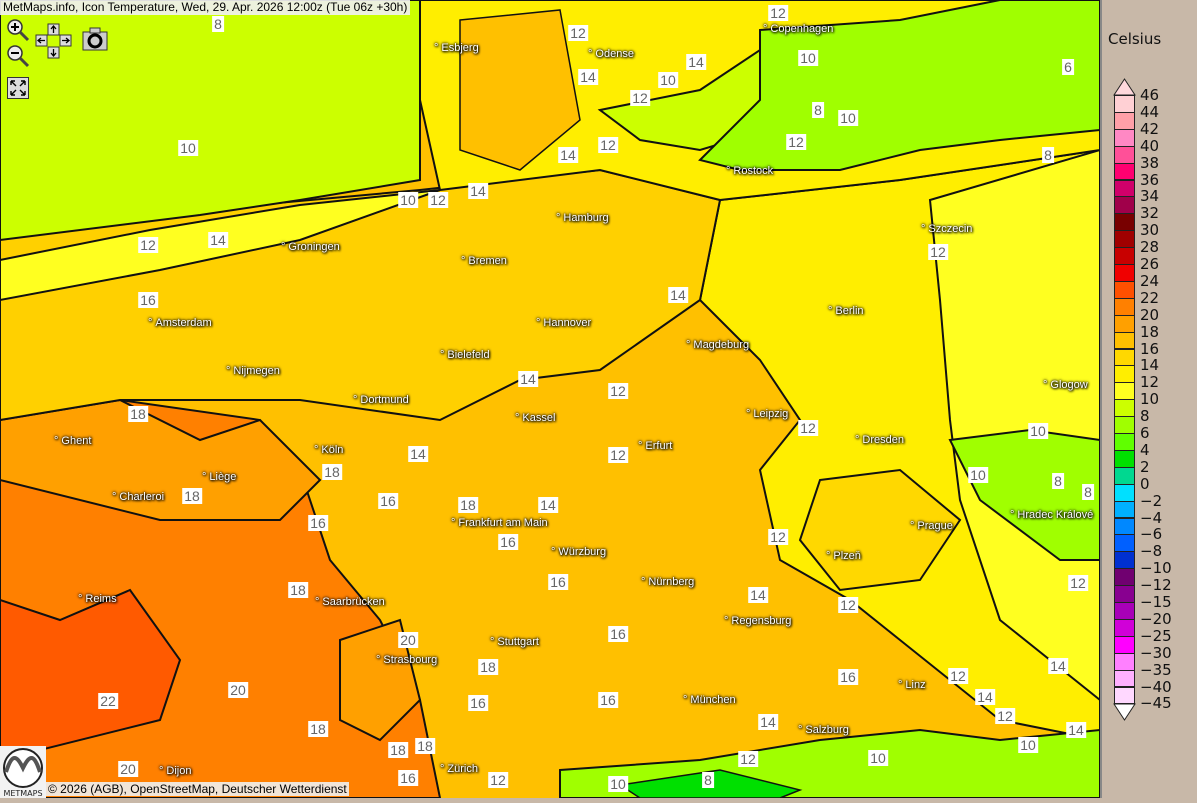  Describe the element at coordinates (1151, 517) in the screenshot. I see `legend-tick: −4` at that location.